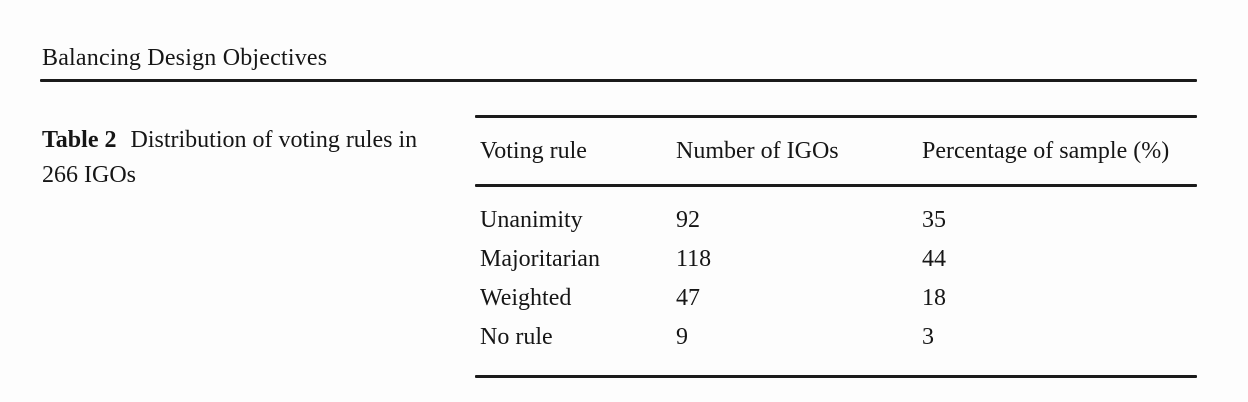  Describe the element at coordinates (533, 150) in the screenshot. I see `column-header-voting-rule: Voting rule` at that location.